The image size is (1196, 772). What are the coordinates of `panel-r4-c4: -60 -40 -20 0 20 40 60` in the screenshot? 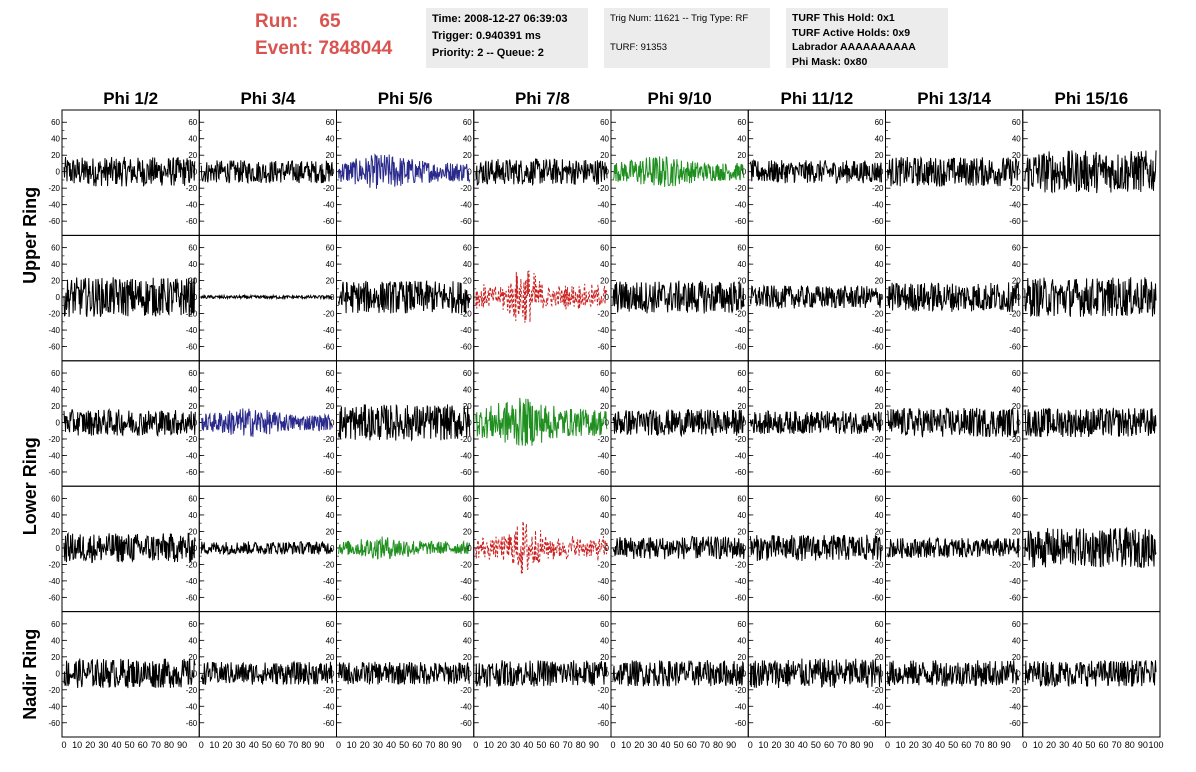 It's located at (536, 549).